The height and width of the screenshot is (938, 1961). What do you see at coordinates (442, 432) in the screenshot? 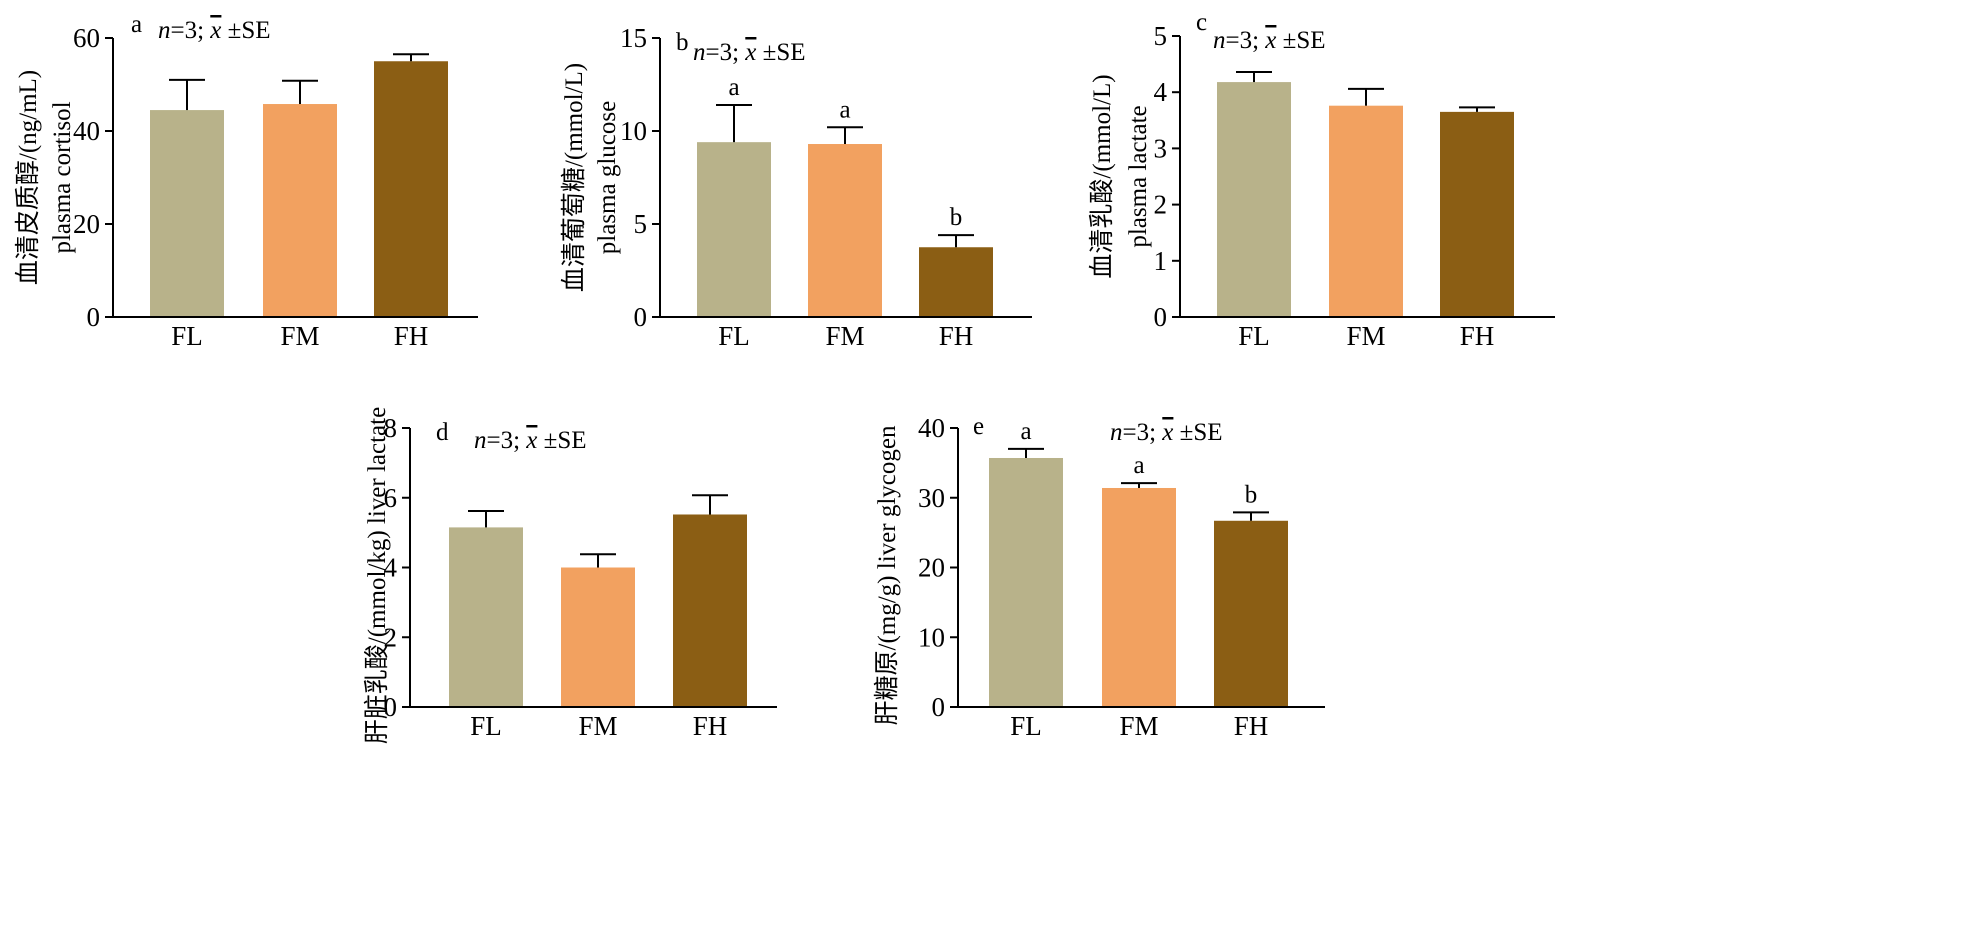
I see `panel-letter: d` at bounding box center [442, 432].